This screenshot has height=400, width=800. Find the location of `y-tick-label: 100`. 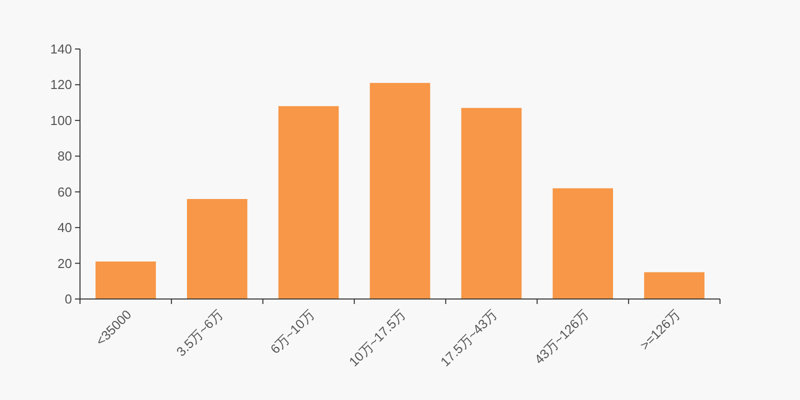

y-tick-label: 100 is located at coordinates (61, 120).